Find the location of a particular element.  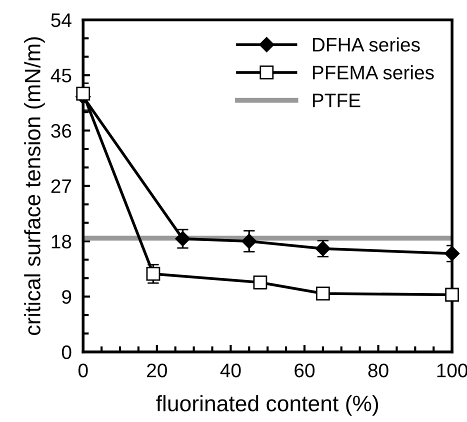

y-tick-label: 45 is located at coordinates (61, 75).